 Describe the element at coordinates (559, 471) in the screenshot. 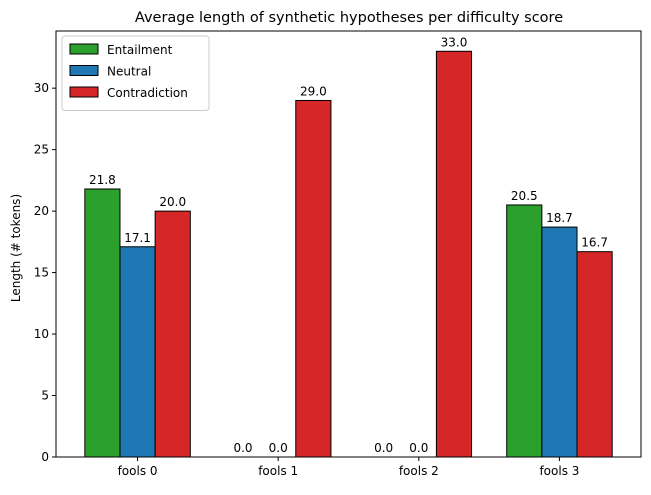

I see `x-tick-label: fools 3` at that location.